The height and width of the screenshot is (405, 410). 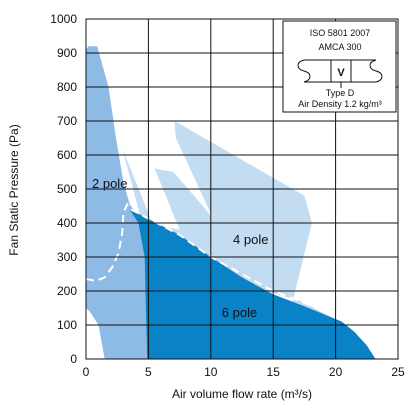 I want to click on region-label-6-pole: 6 pole, so click(x=239, y=312).